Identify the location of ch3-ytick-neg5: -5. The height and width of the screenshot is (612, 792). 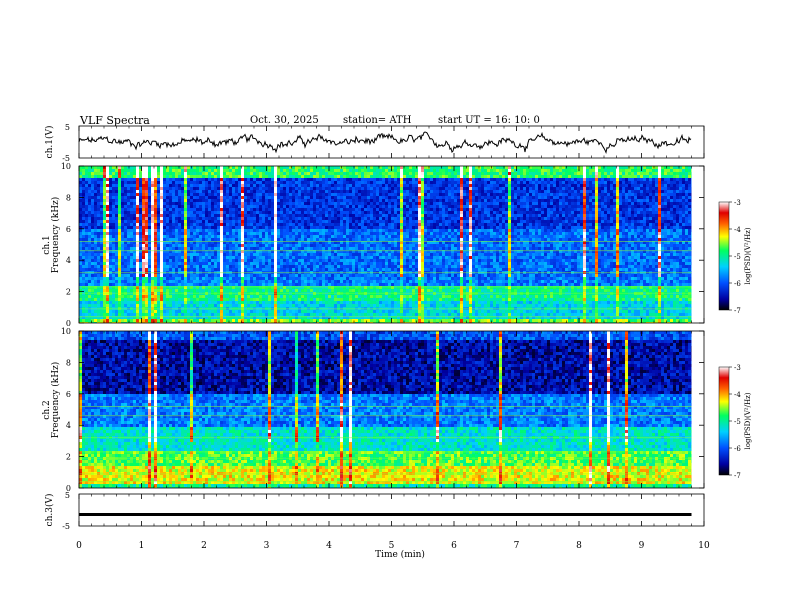
(66, 526).